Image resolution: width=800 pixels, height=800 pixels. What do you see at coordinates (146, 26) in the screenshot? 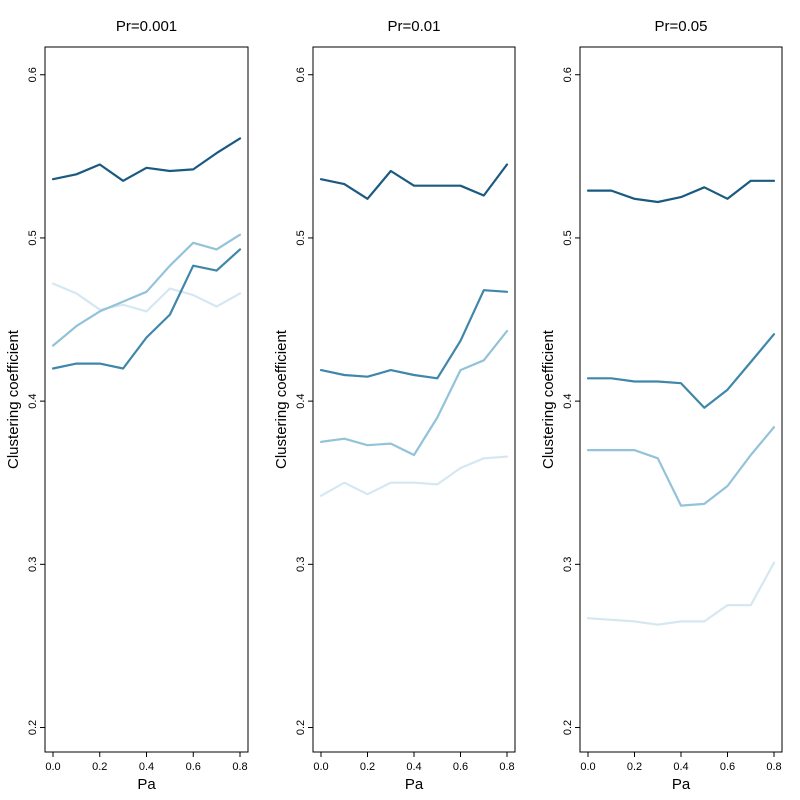
I see `chart-title: Pr=0.001` at bounding box center [146, 26].